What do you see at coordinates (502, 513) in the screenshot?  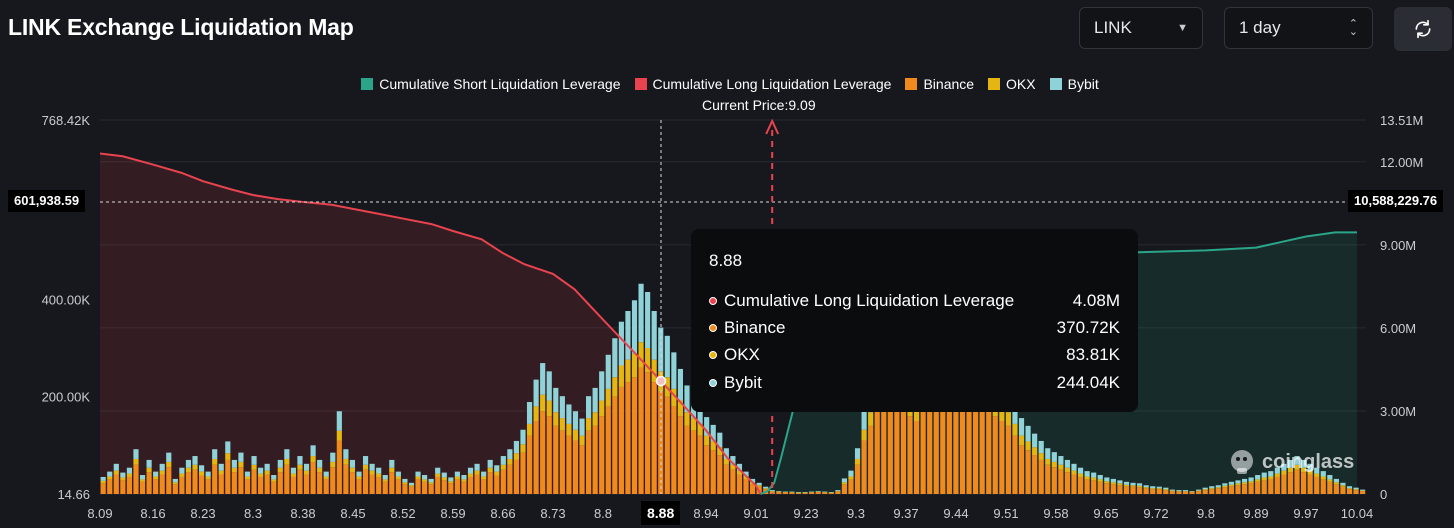 I see `x-axis-tick: 8.66` at bounding box center [502, 513].